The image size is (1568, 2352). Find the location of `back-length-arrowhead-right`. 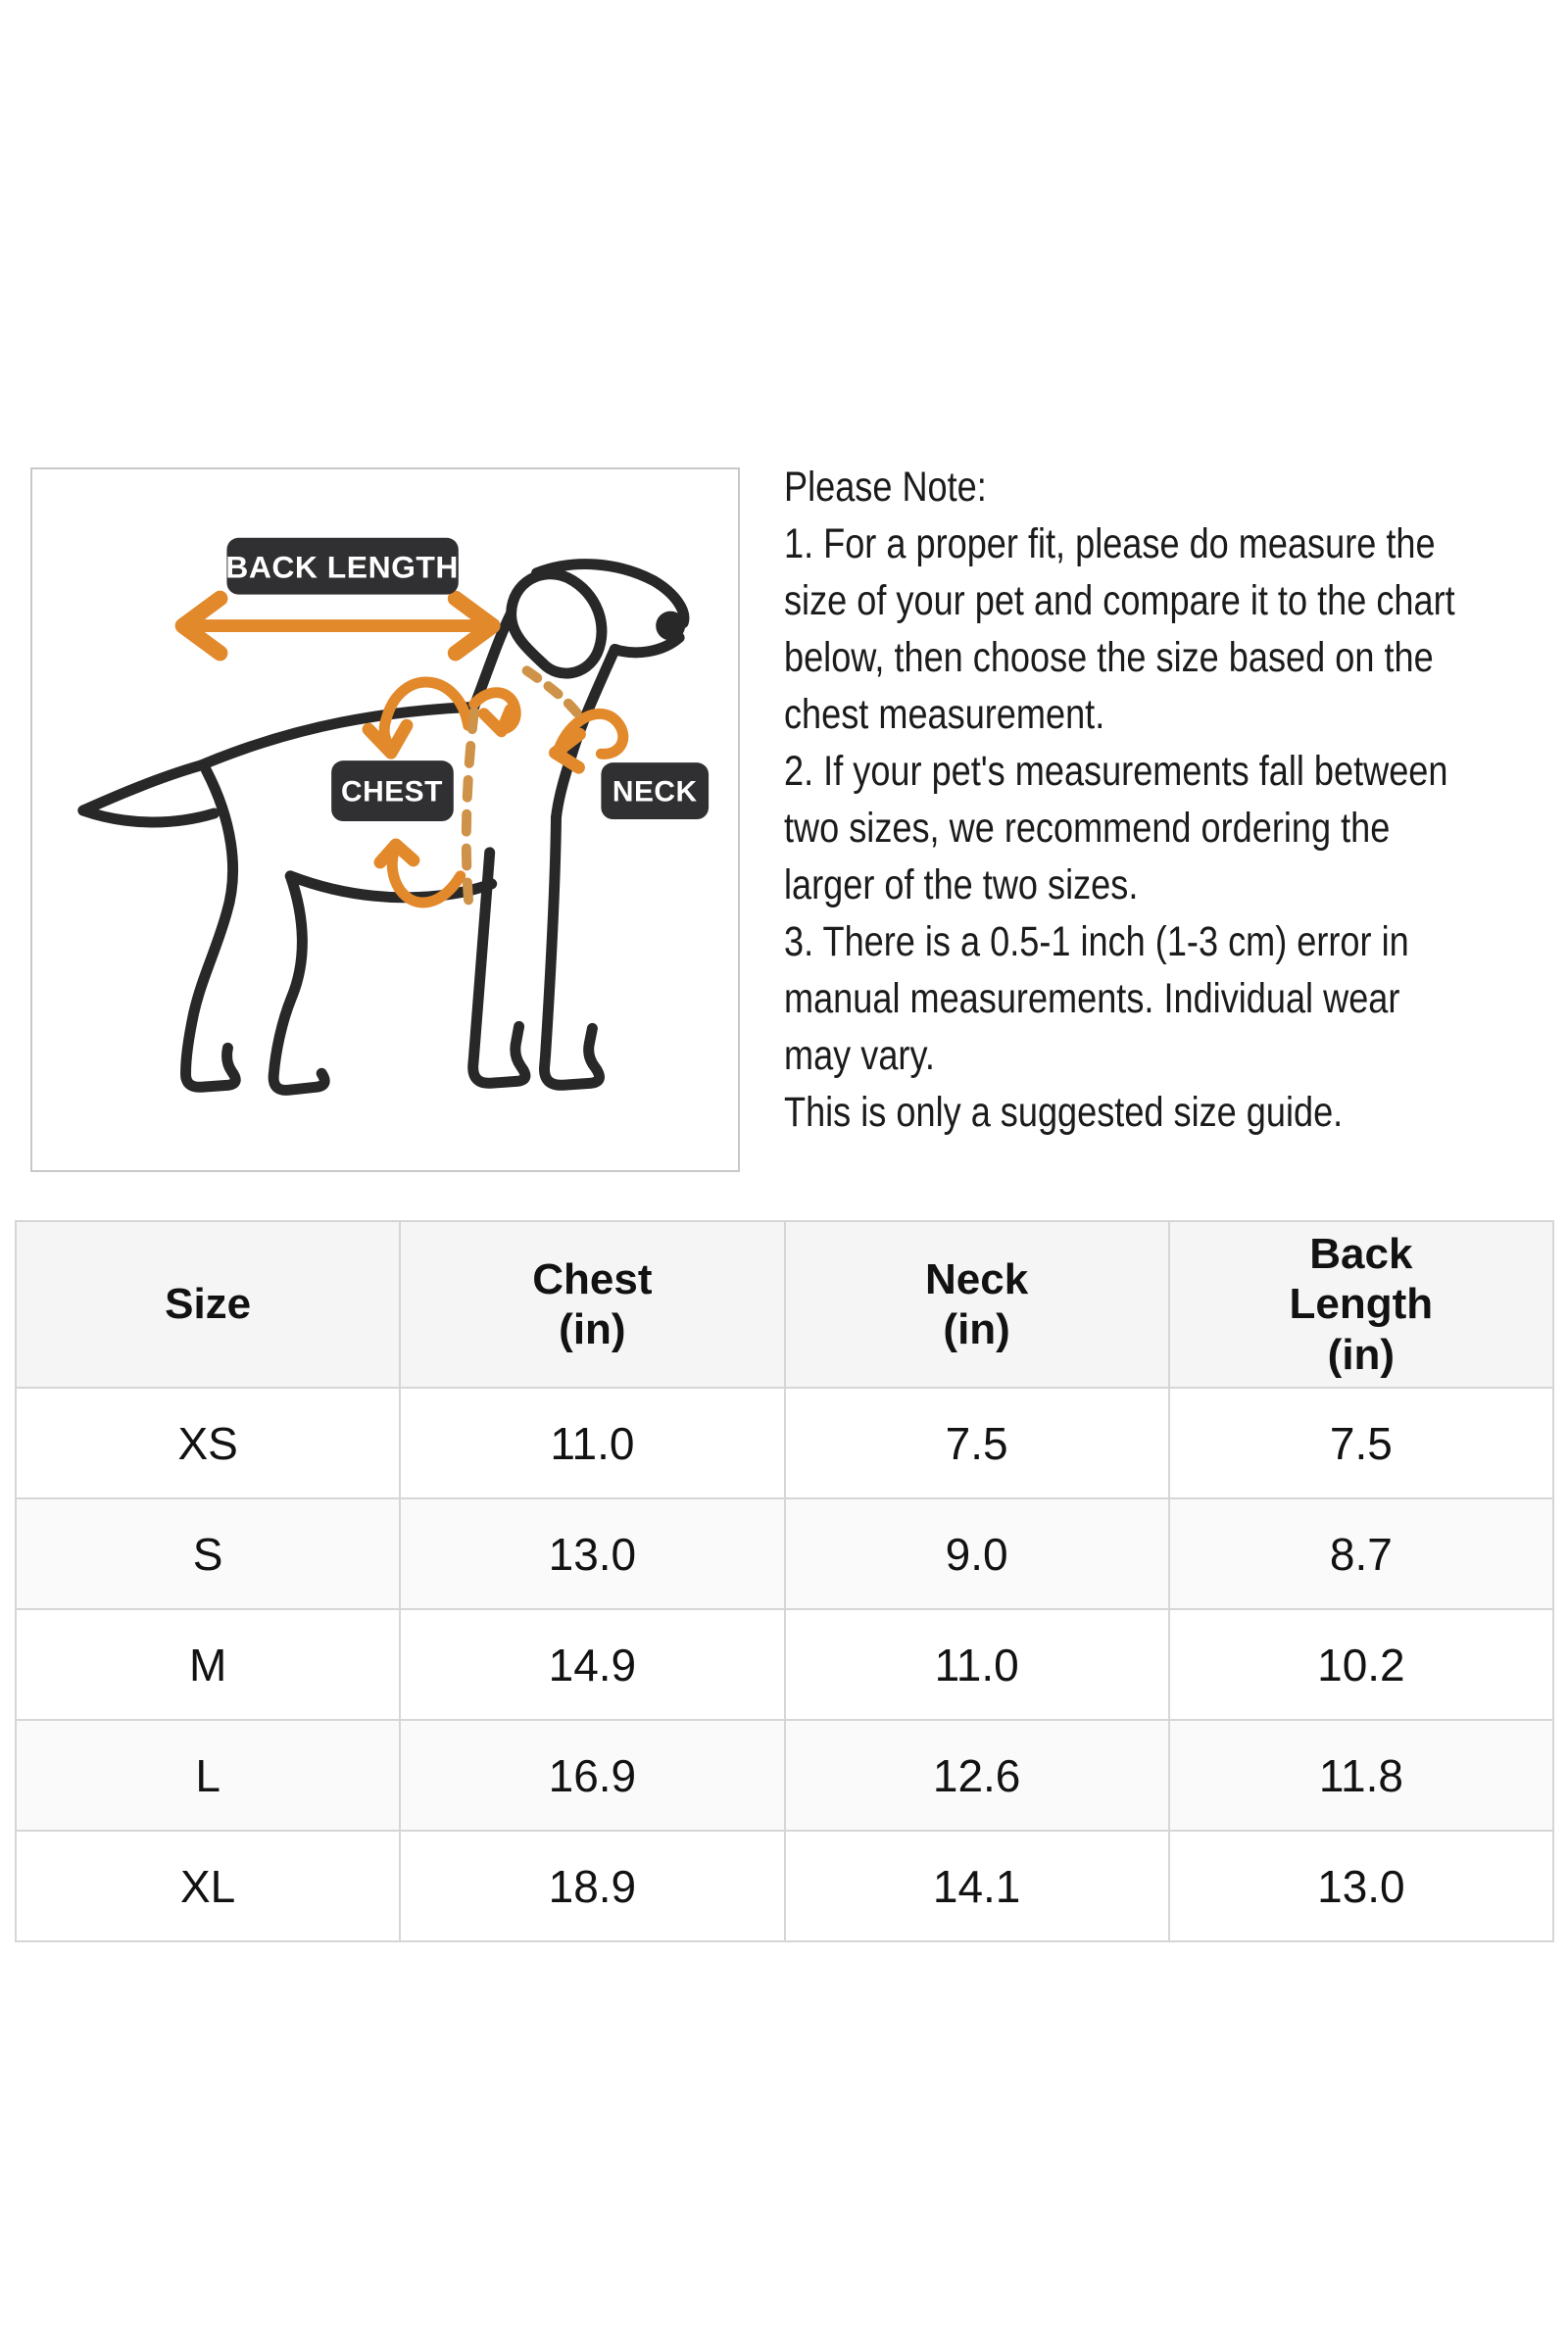

back-length-arrowhead-right is located at coordinates (474, 626).